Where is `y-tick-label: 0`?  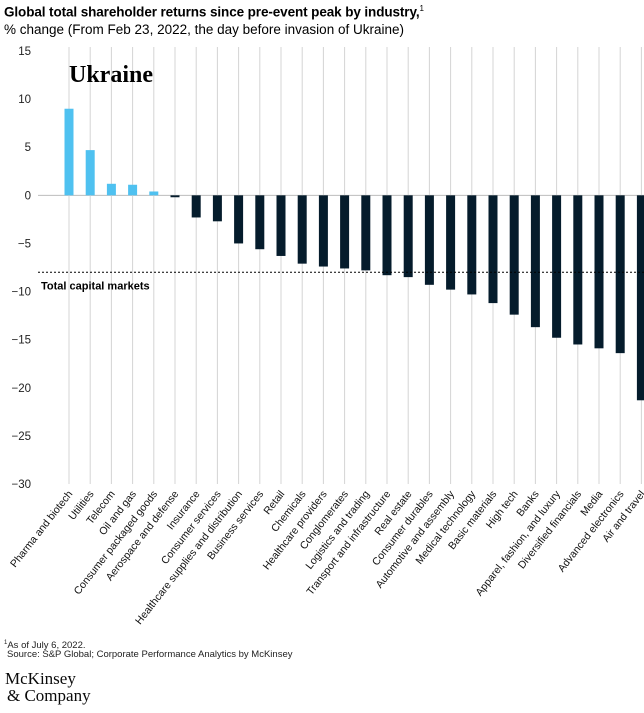
y-tick-label: 0 is located at coordinates (28, 196).